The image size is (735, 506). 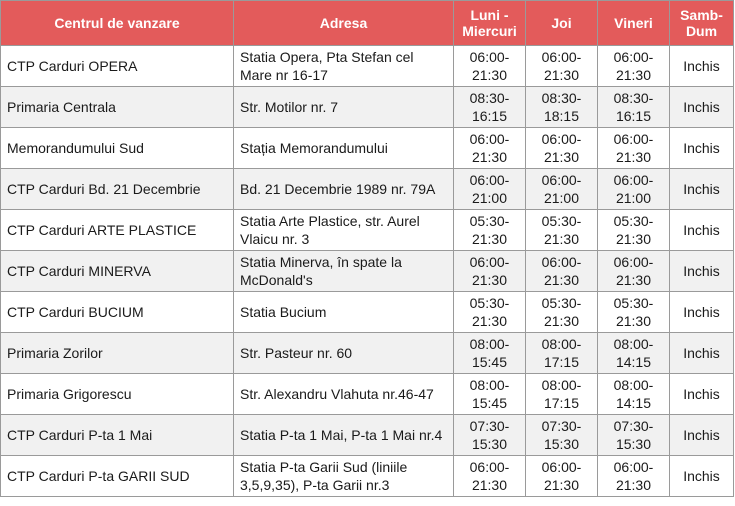 I want to click on cell-adresa: Statia P-ta 1 Mai, P-ta 1 Mai nr.4, so click(x=343, y=435).